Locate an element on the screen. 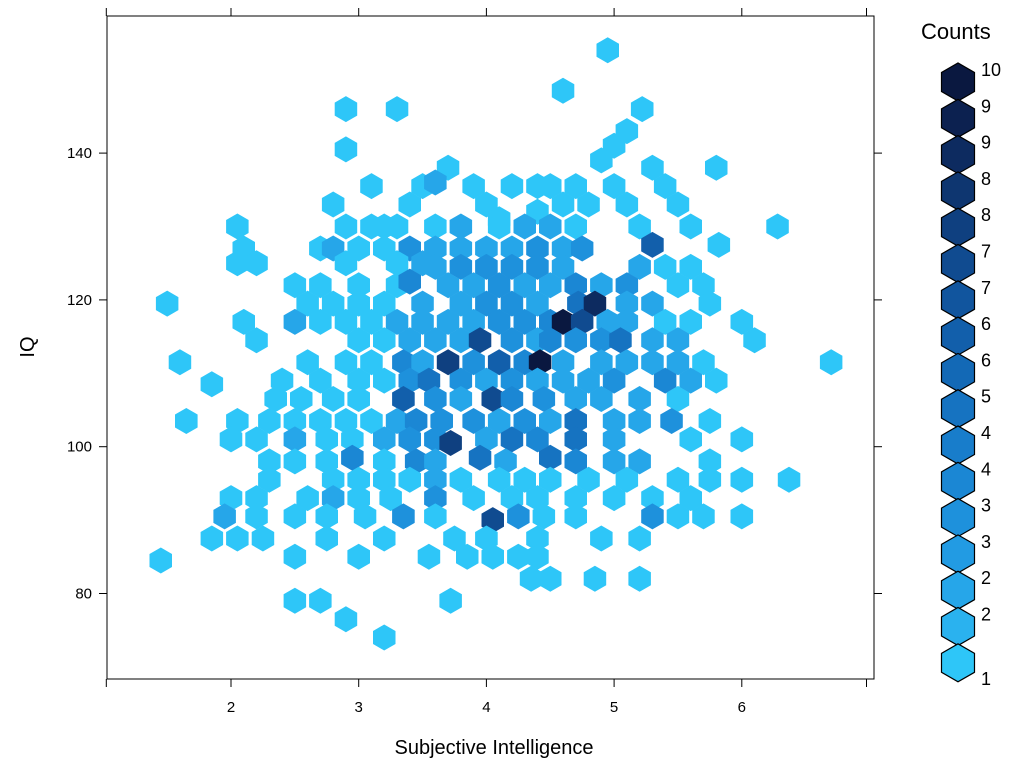 The height and width of the screenshot is (764, 1021). y-tick-label: 120 is located at coordinates (79, 300).